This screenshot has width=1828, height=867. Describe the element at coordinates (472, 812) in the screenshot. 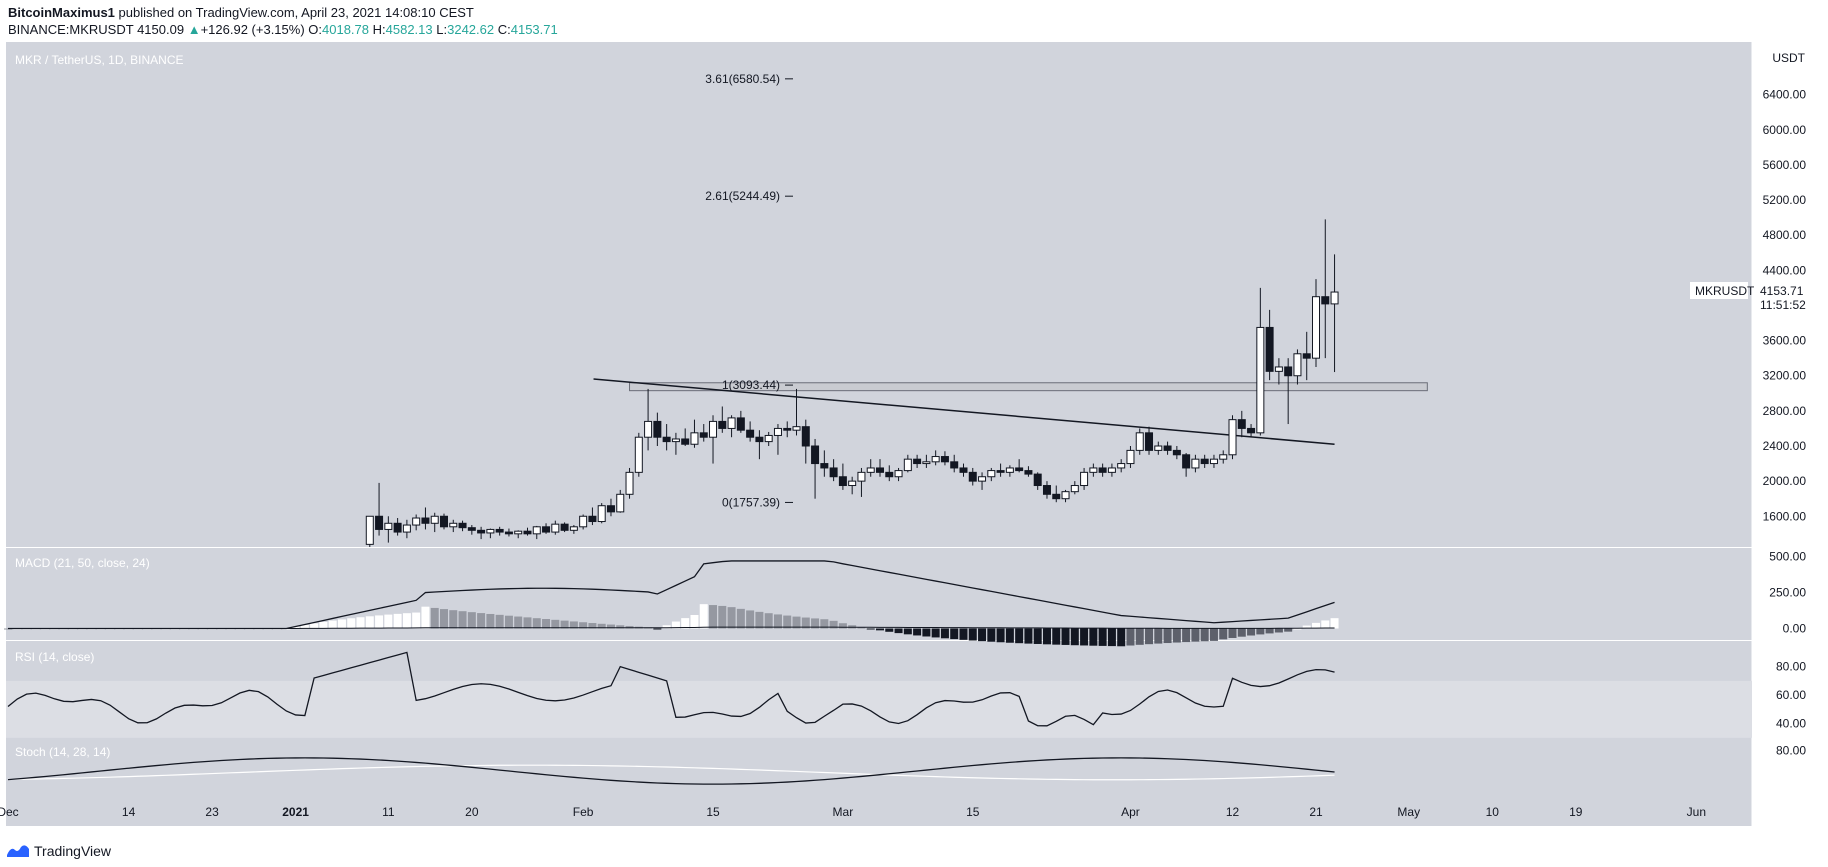

I see `time-tick: 20` at that location.